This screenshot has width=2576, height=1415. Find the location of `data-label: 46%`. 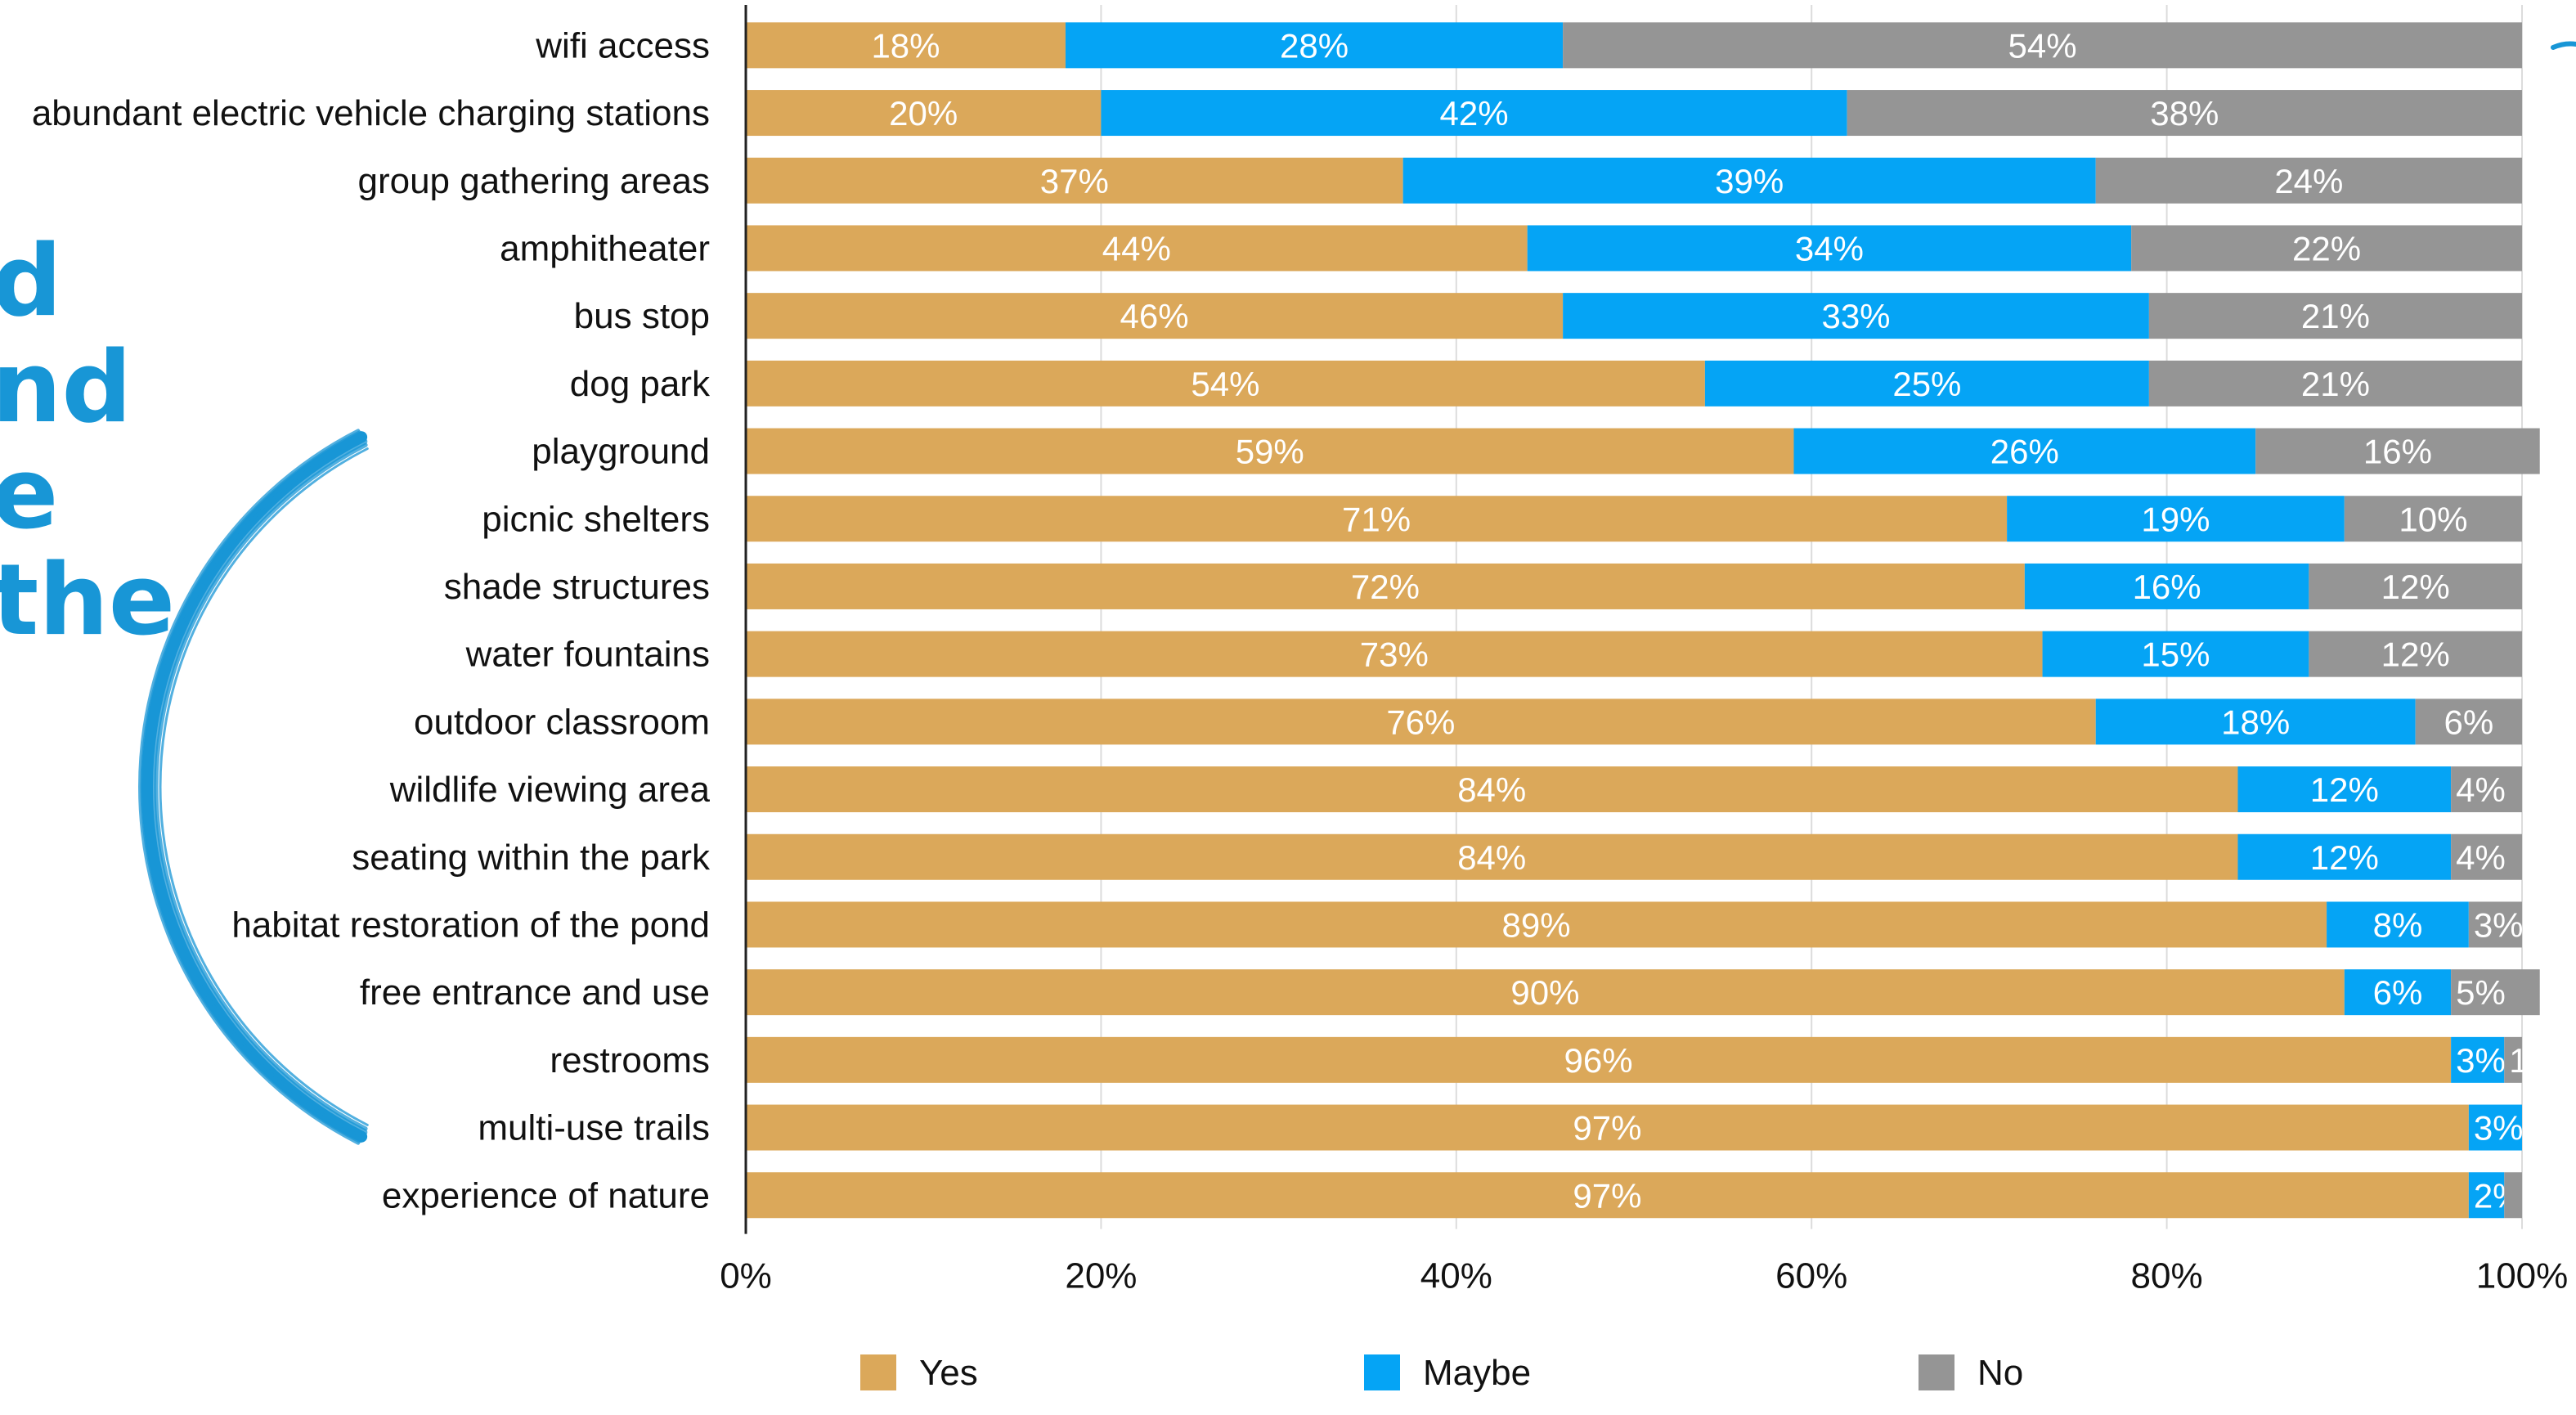

data-label: 46% is located at coordinates (1154, 316).